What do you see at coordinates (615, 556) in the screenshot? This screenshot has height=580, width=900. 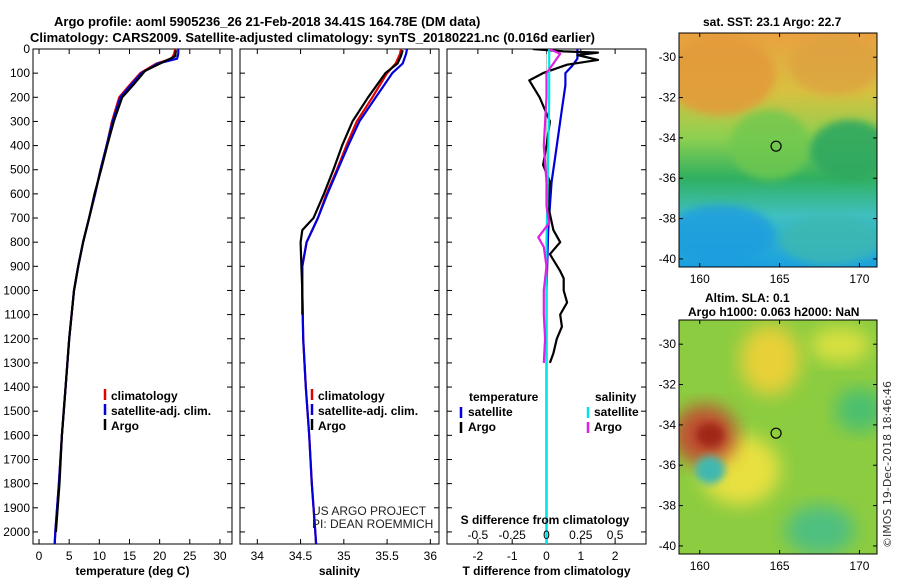 I see `x-tick-label: 2` at bounding box center [615, 556].